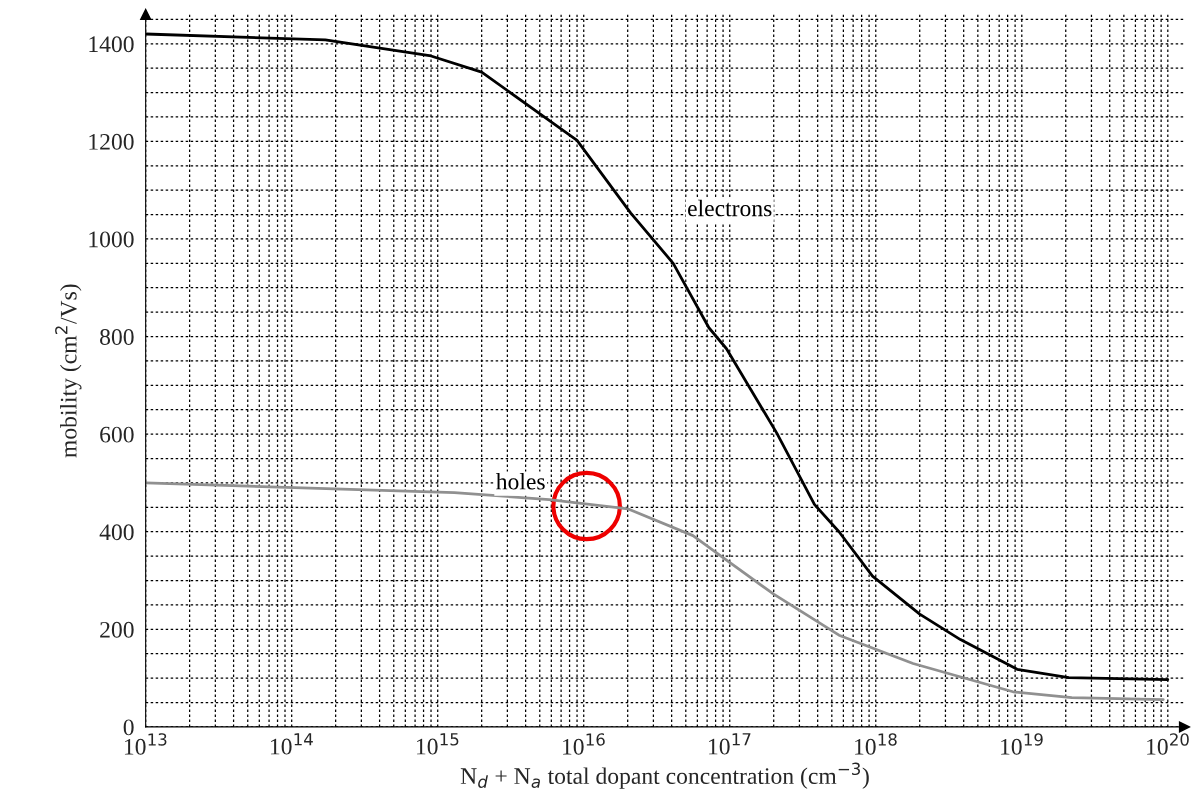 The width and height of the screenshot is (1194, 805). Describe the element at coordinates (111, 44) in the screenshot. I see `y-tick-label: 1400` at that location.